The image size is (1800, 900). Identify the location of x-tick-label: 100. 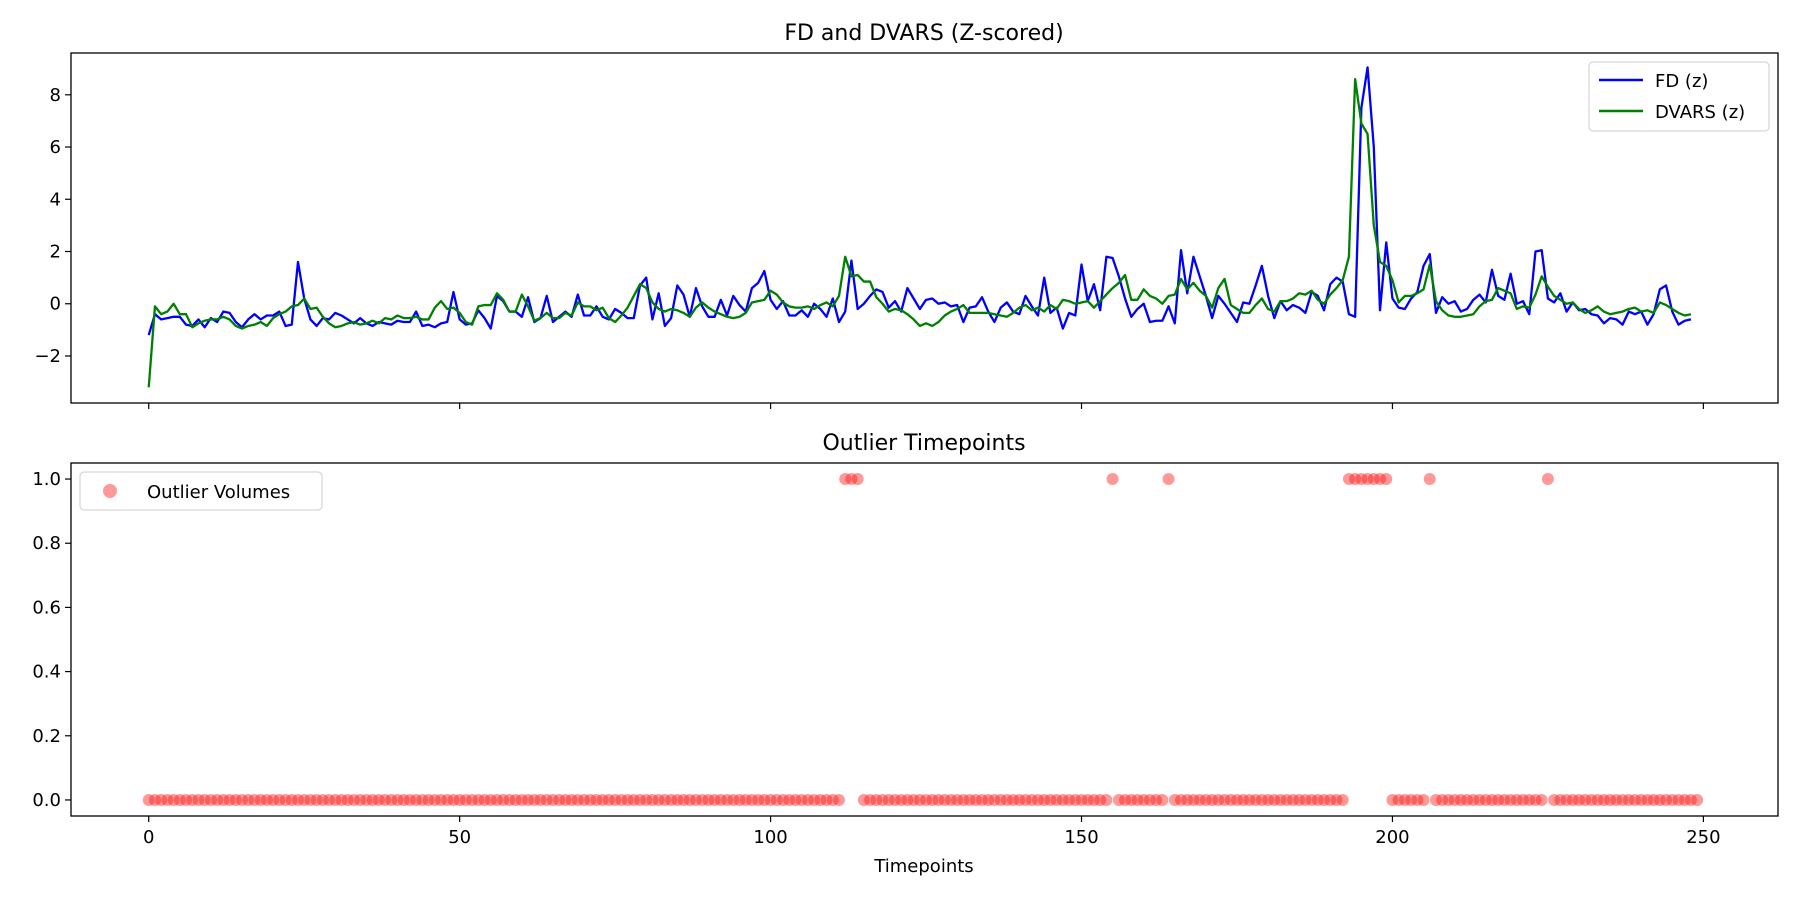
(770, 837).